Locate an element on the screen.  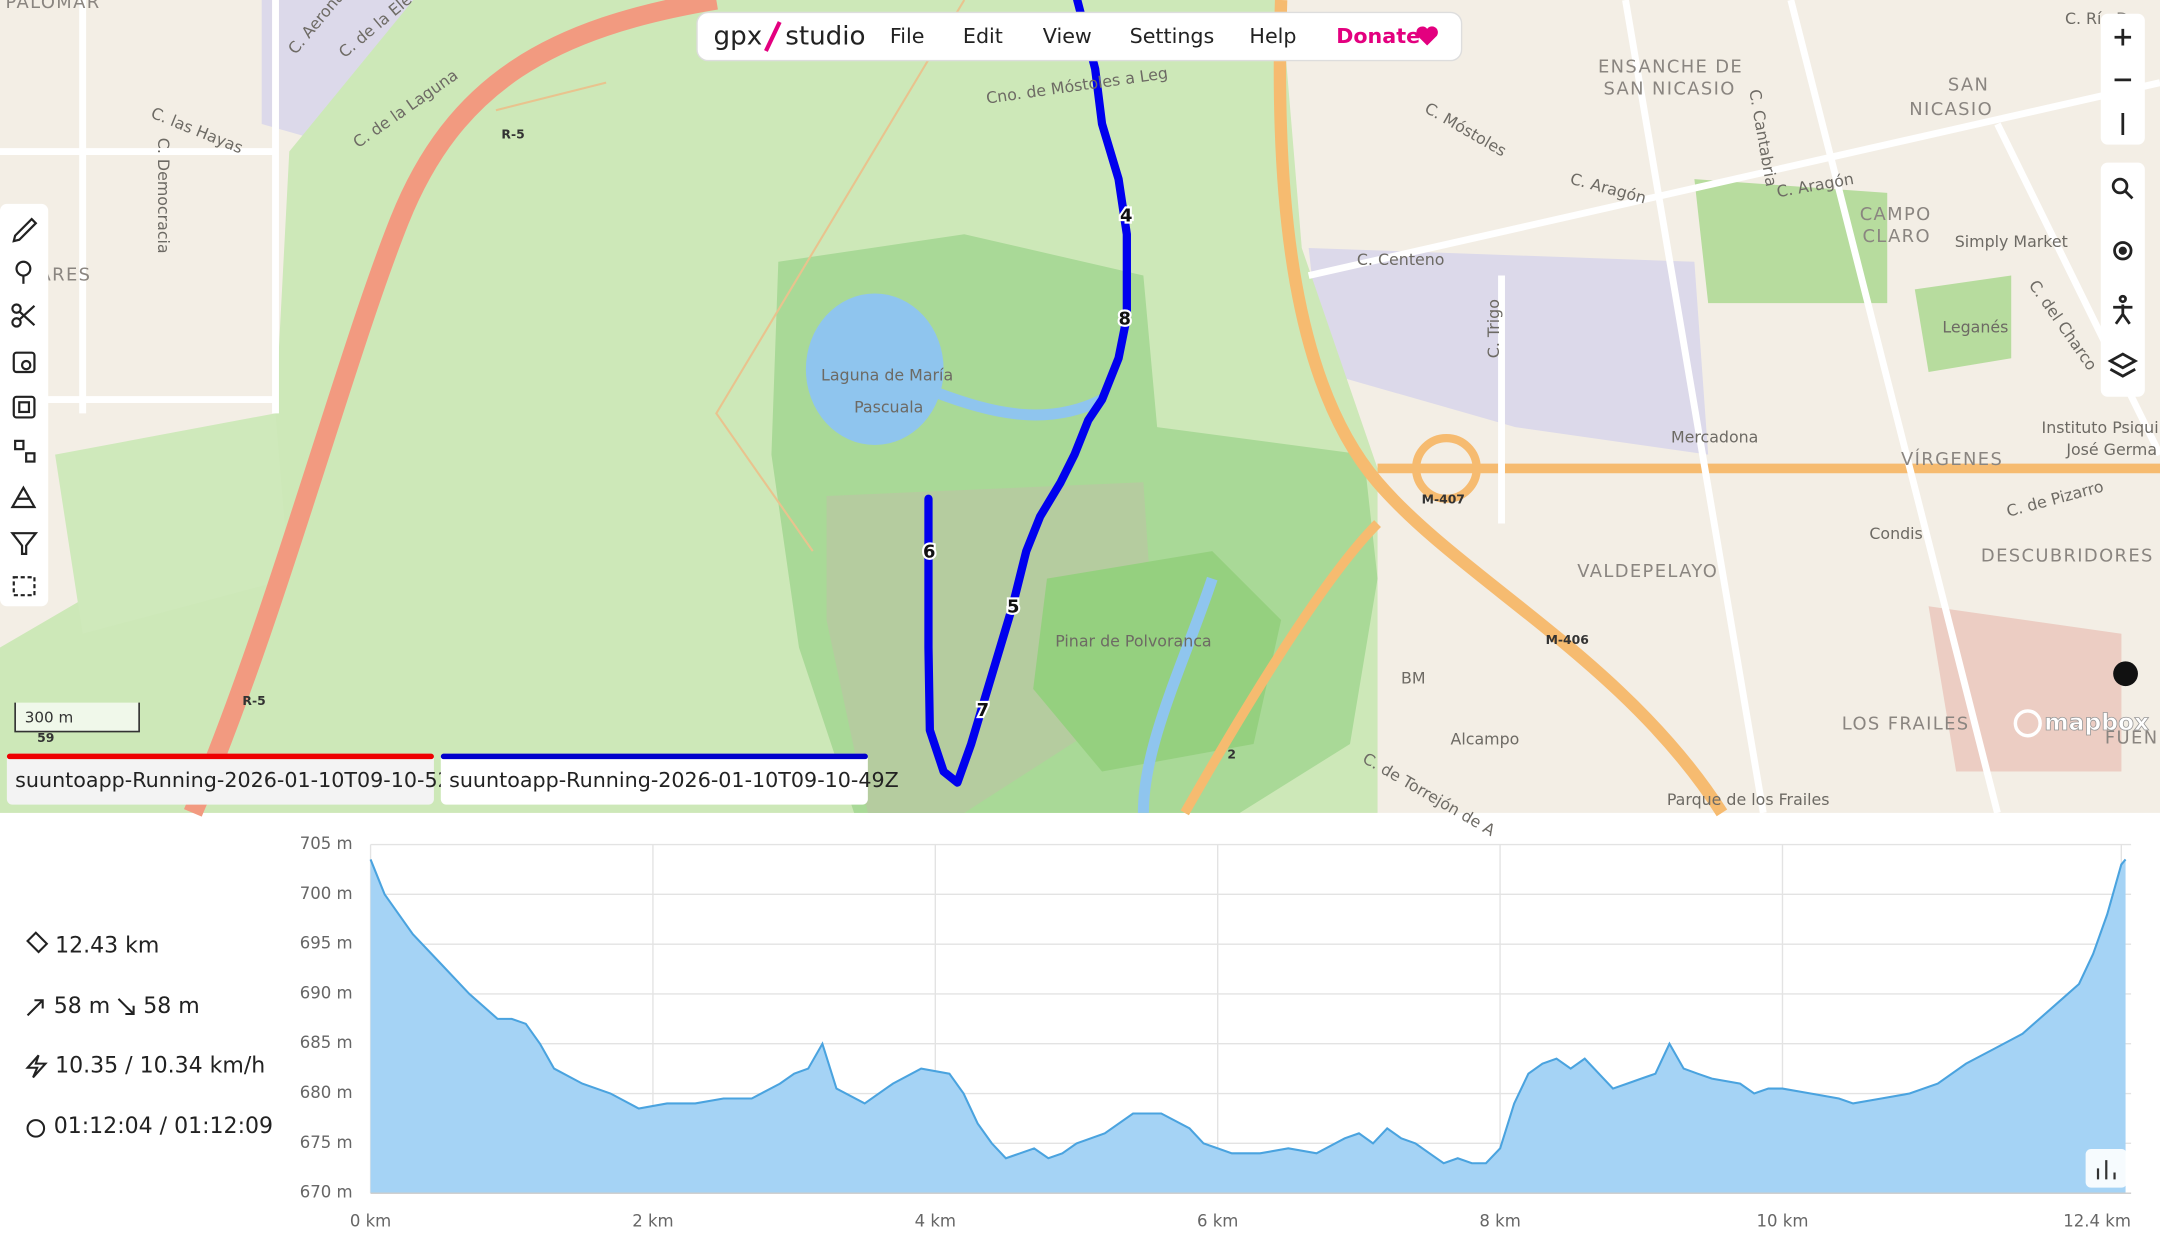
path is located at coordinates (730, 276).